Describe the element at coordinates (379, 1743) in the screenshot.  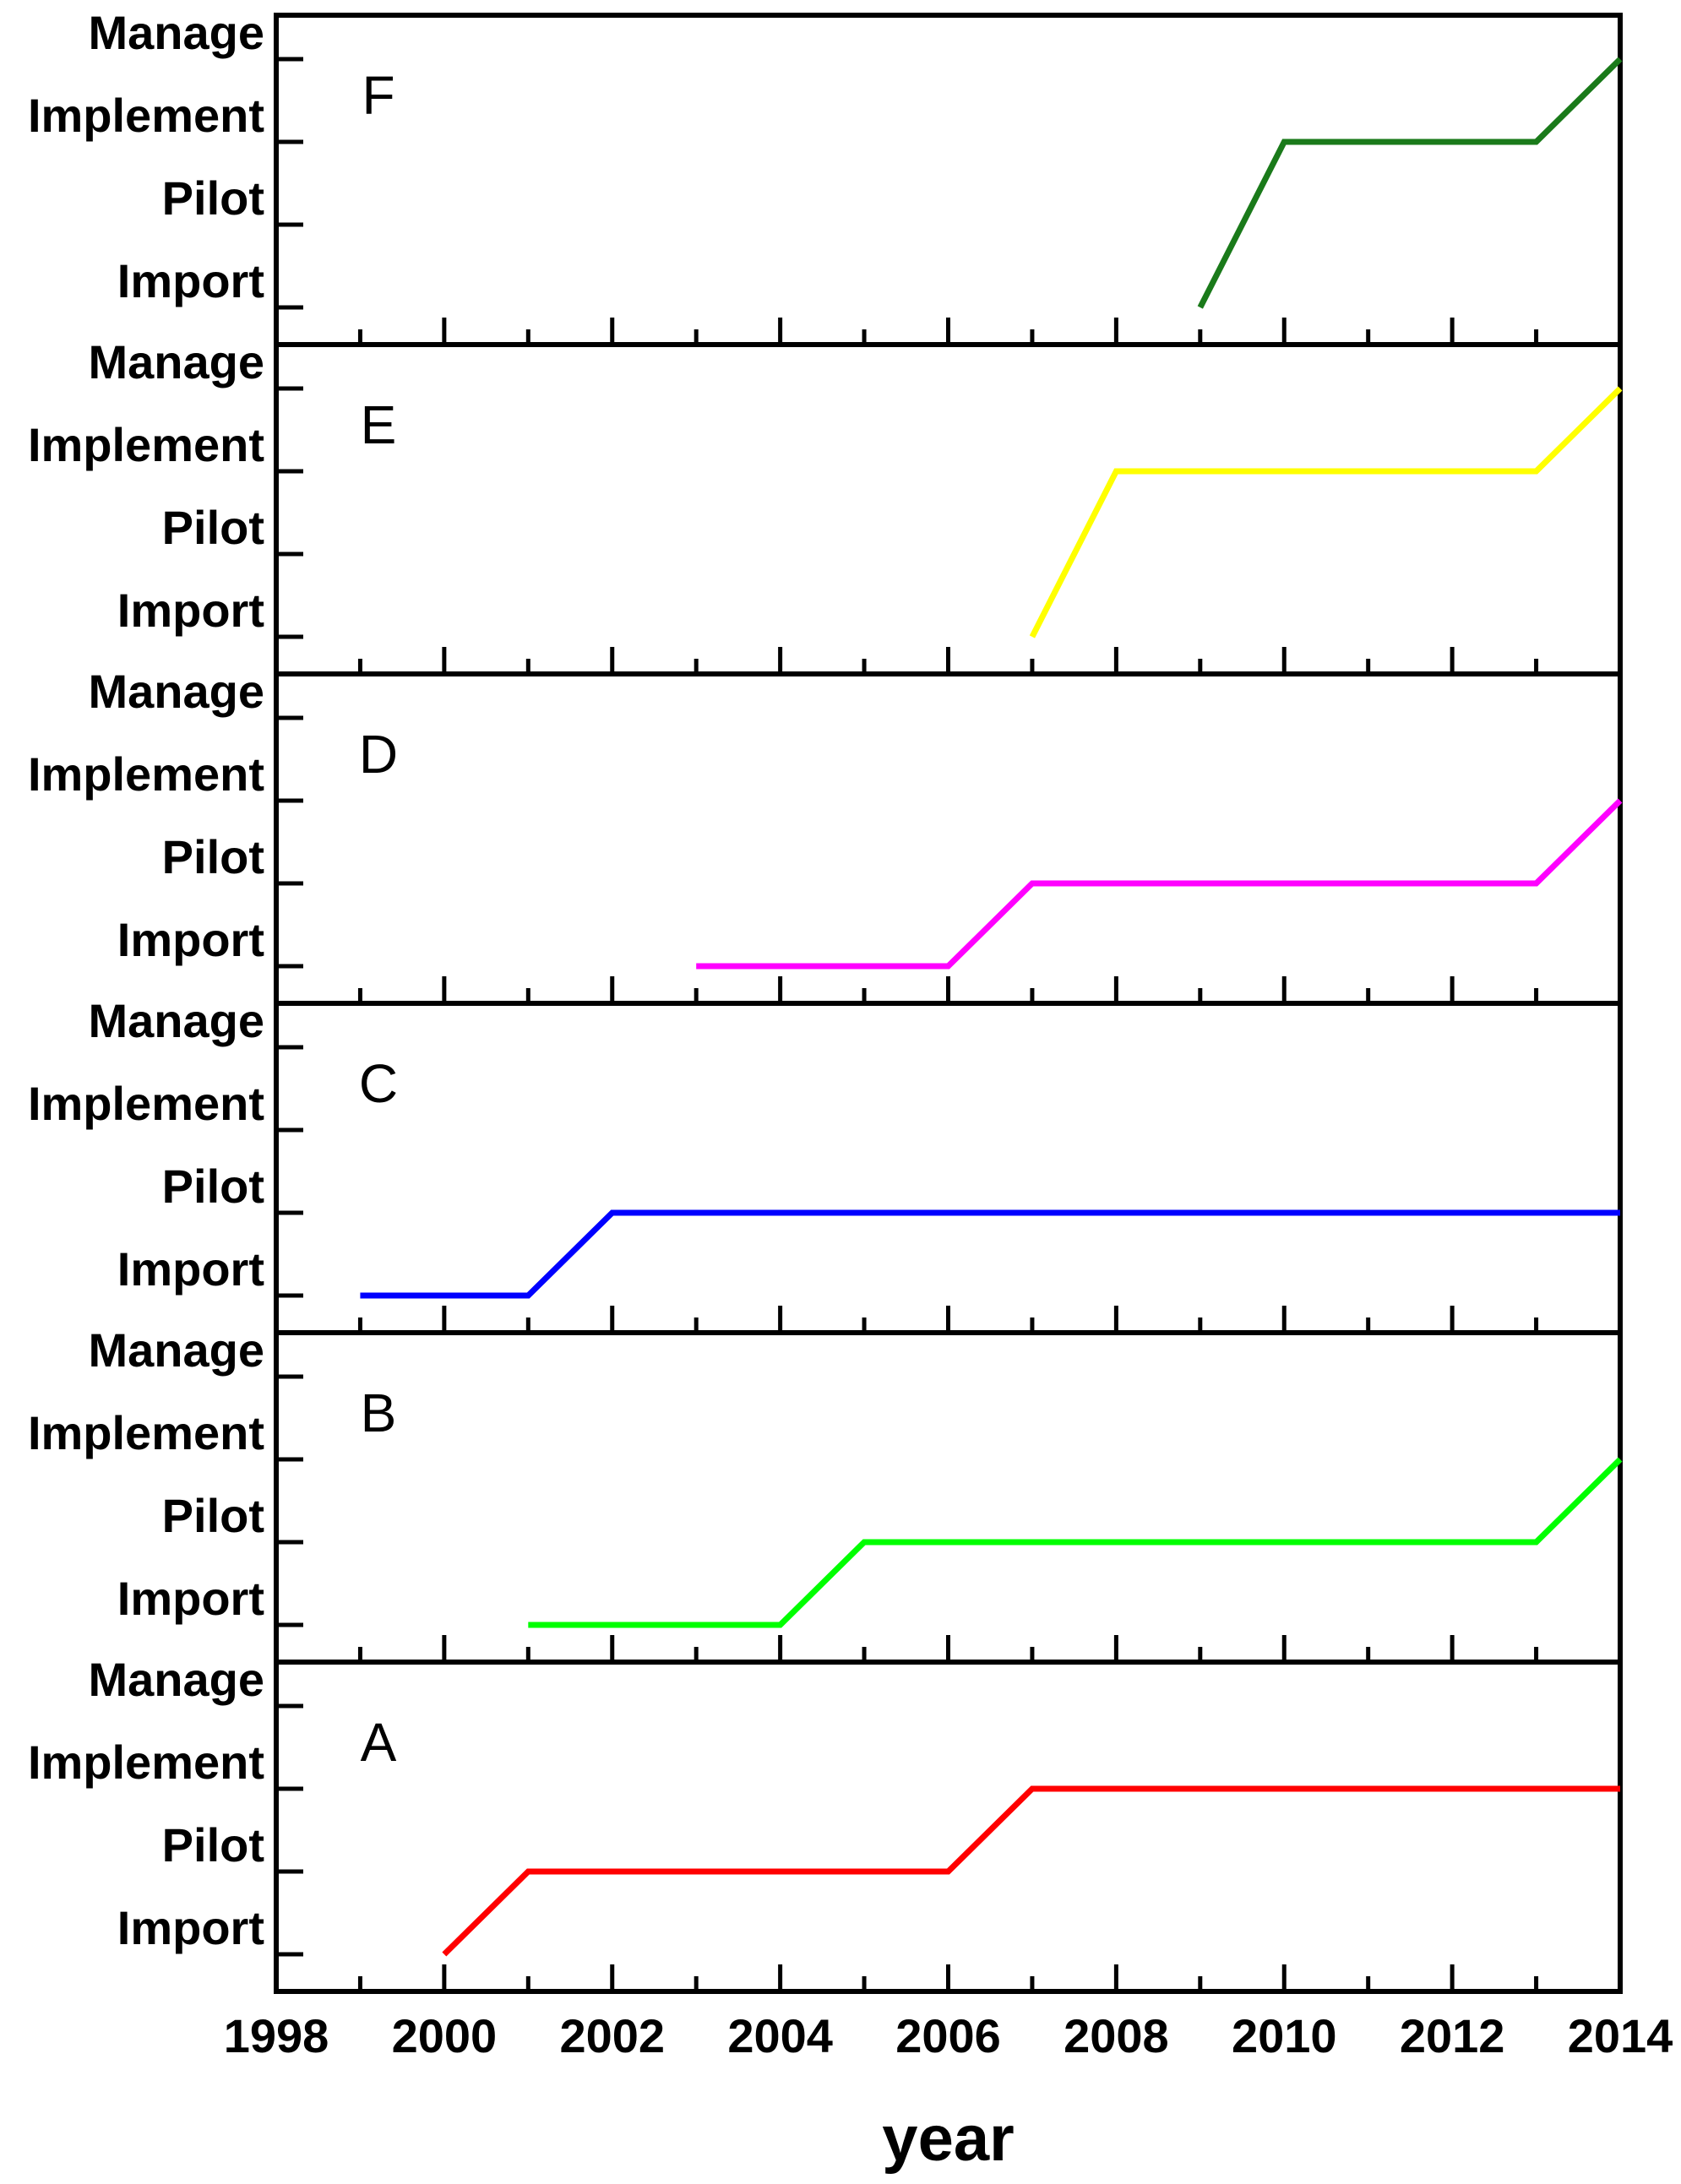
I see `panel-label-a: A` at that location.